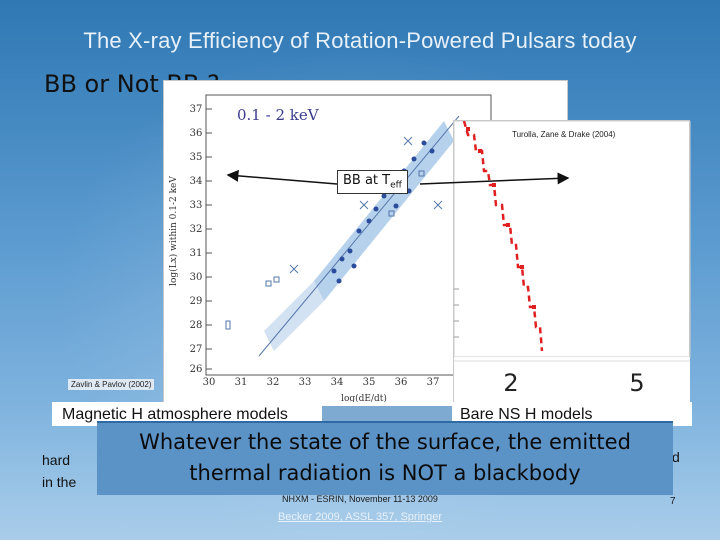 Image resolution: width=720 pixels, height=540 pixels. Describe the element at coordinates (196, 301) in the screenshot. I see `y-tick-label: 29` at that location.